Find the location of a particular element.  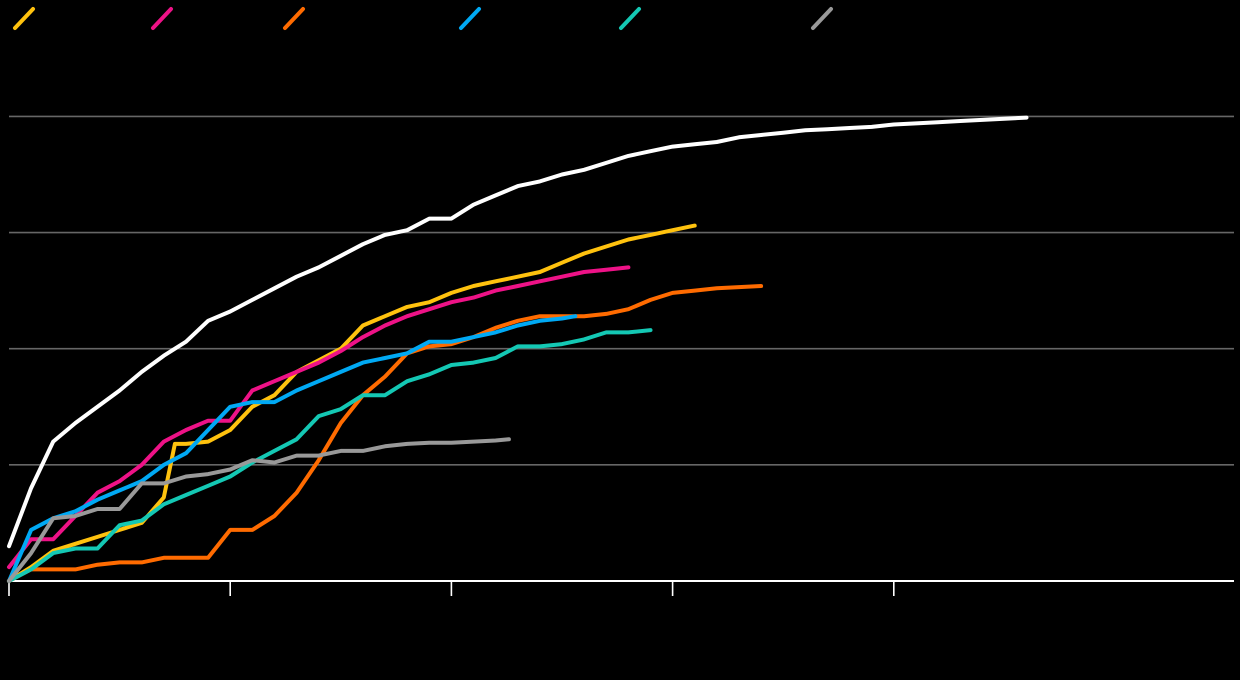

legend is located at coordinates (423, 18).